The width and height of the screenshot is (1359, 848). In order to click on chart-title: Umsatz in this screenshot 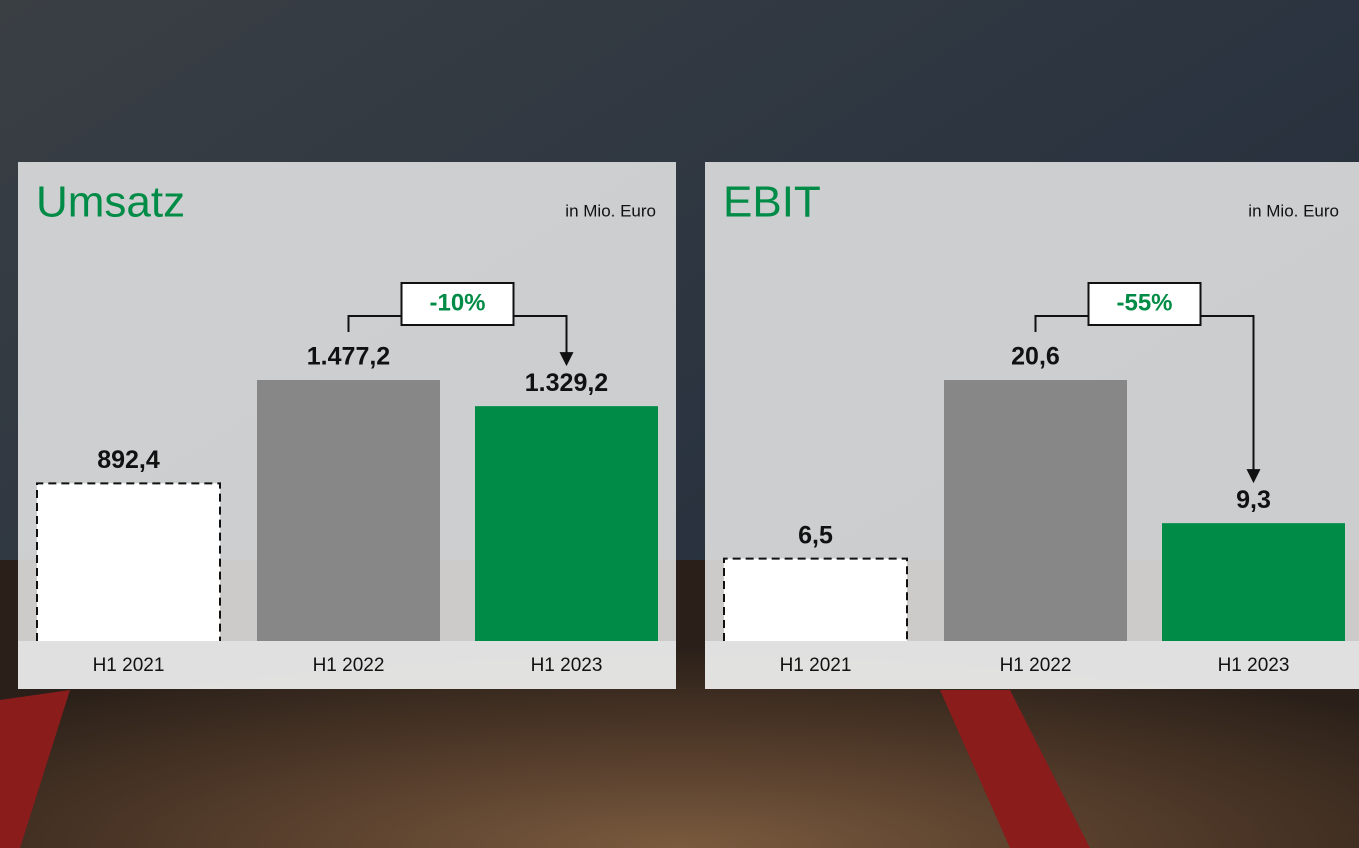, I will do `click(110, 202)`.